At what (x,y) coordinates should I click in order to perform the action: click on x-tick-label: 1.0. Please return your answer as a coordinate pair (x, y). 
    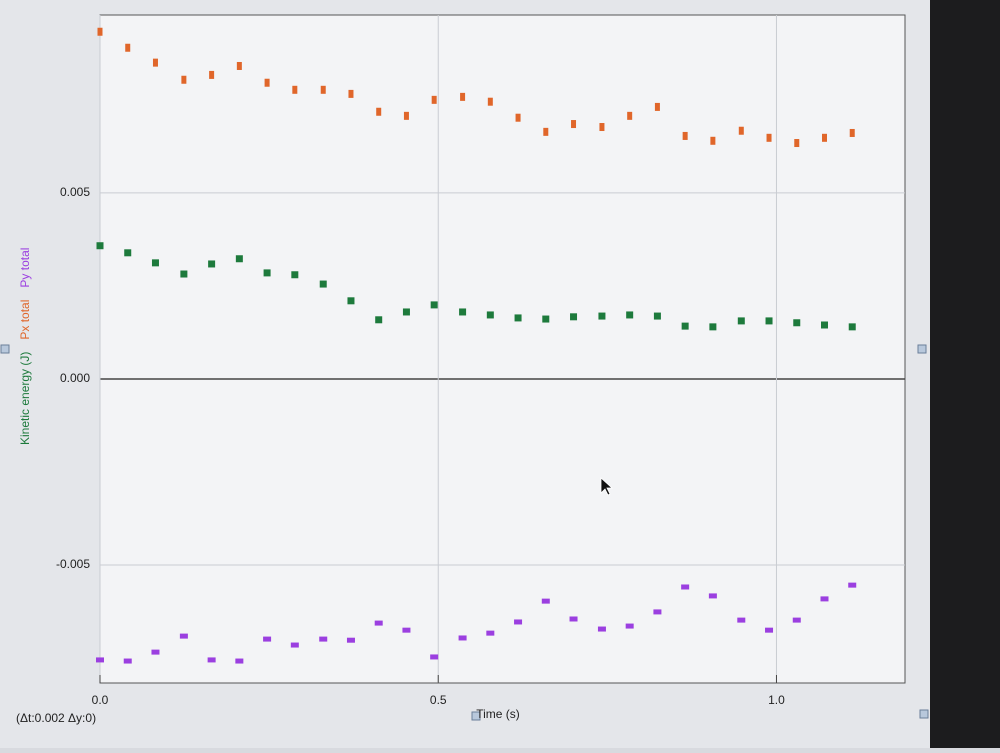
    Looking at the image, I should click on (776, 700).